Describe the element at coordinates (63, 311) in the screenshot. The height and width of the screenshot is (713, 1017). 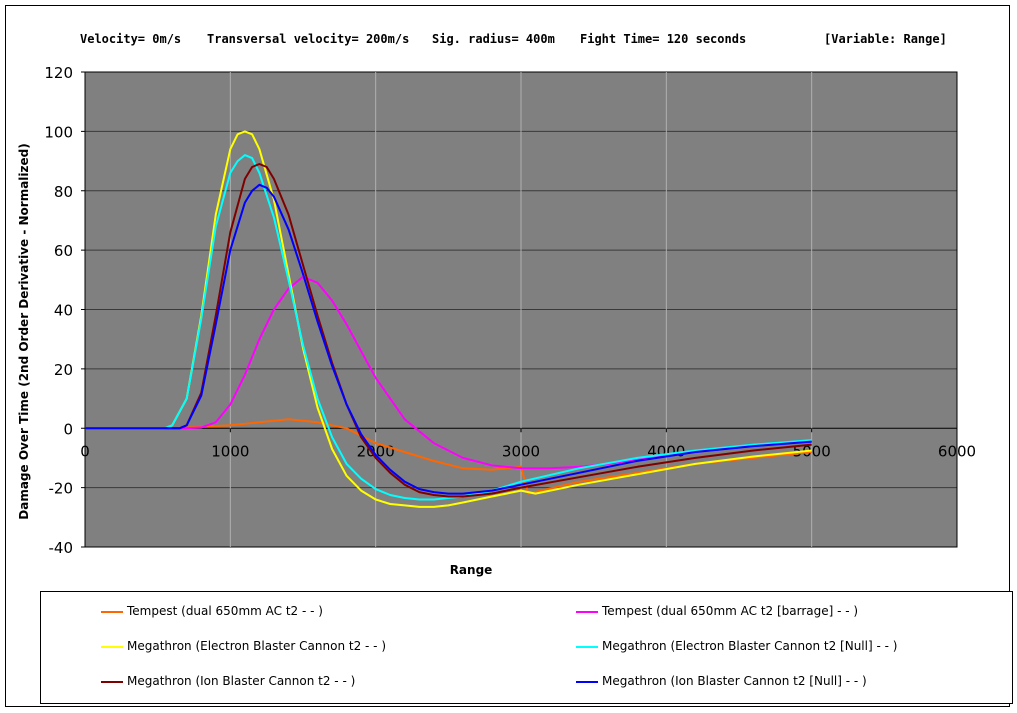
I see `y-tick-label: 40` at that location.